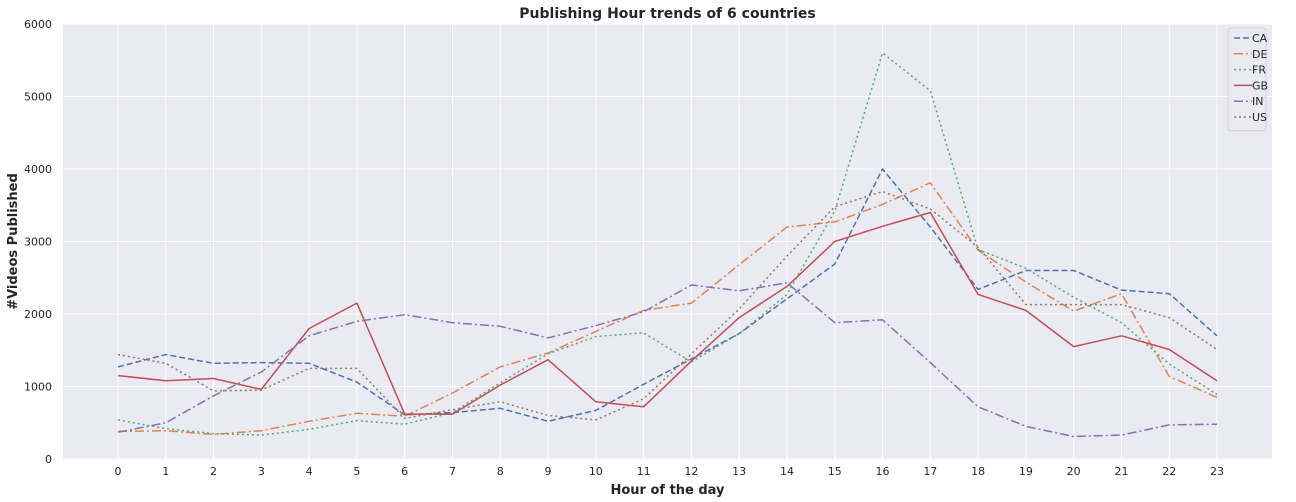 The width and height of the screenshot is (1296, 502). What do you see at coordinates (930, 471) in the screenshot?
I see `x-tick-label: 17` at bounding box center [930, 471].